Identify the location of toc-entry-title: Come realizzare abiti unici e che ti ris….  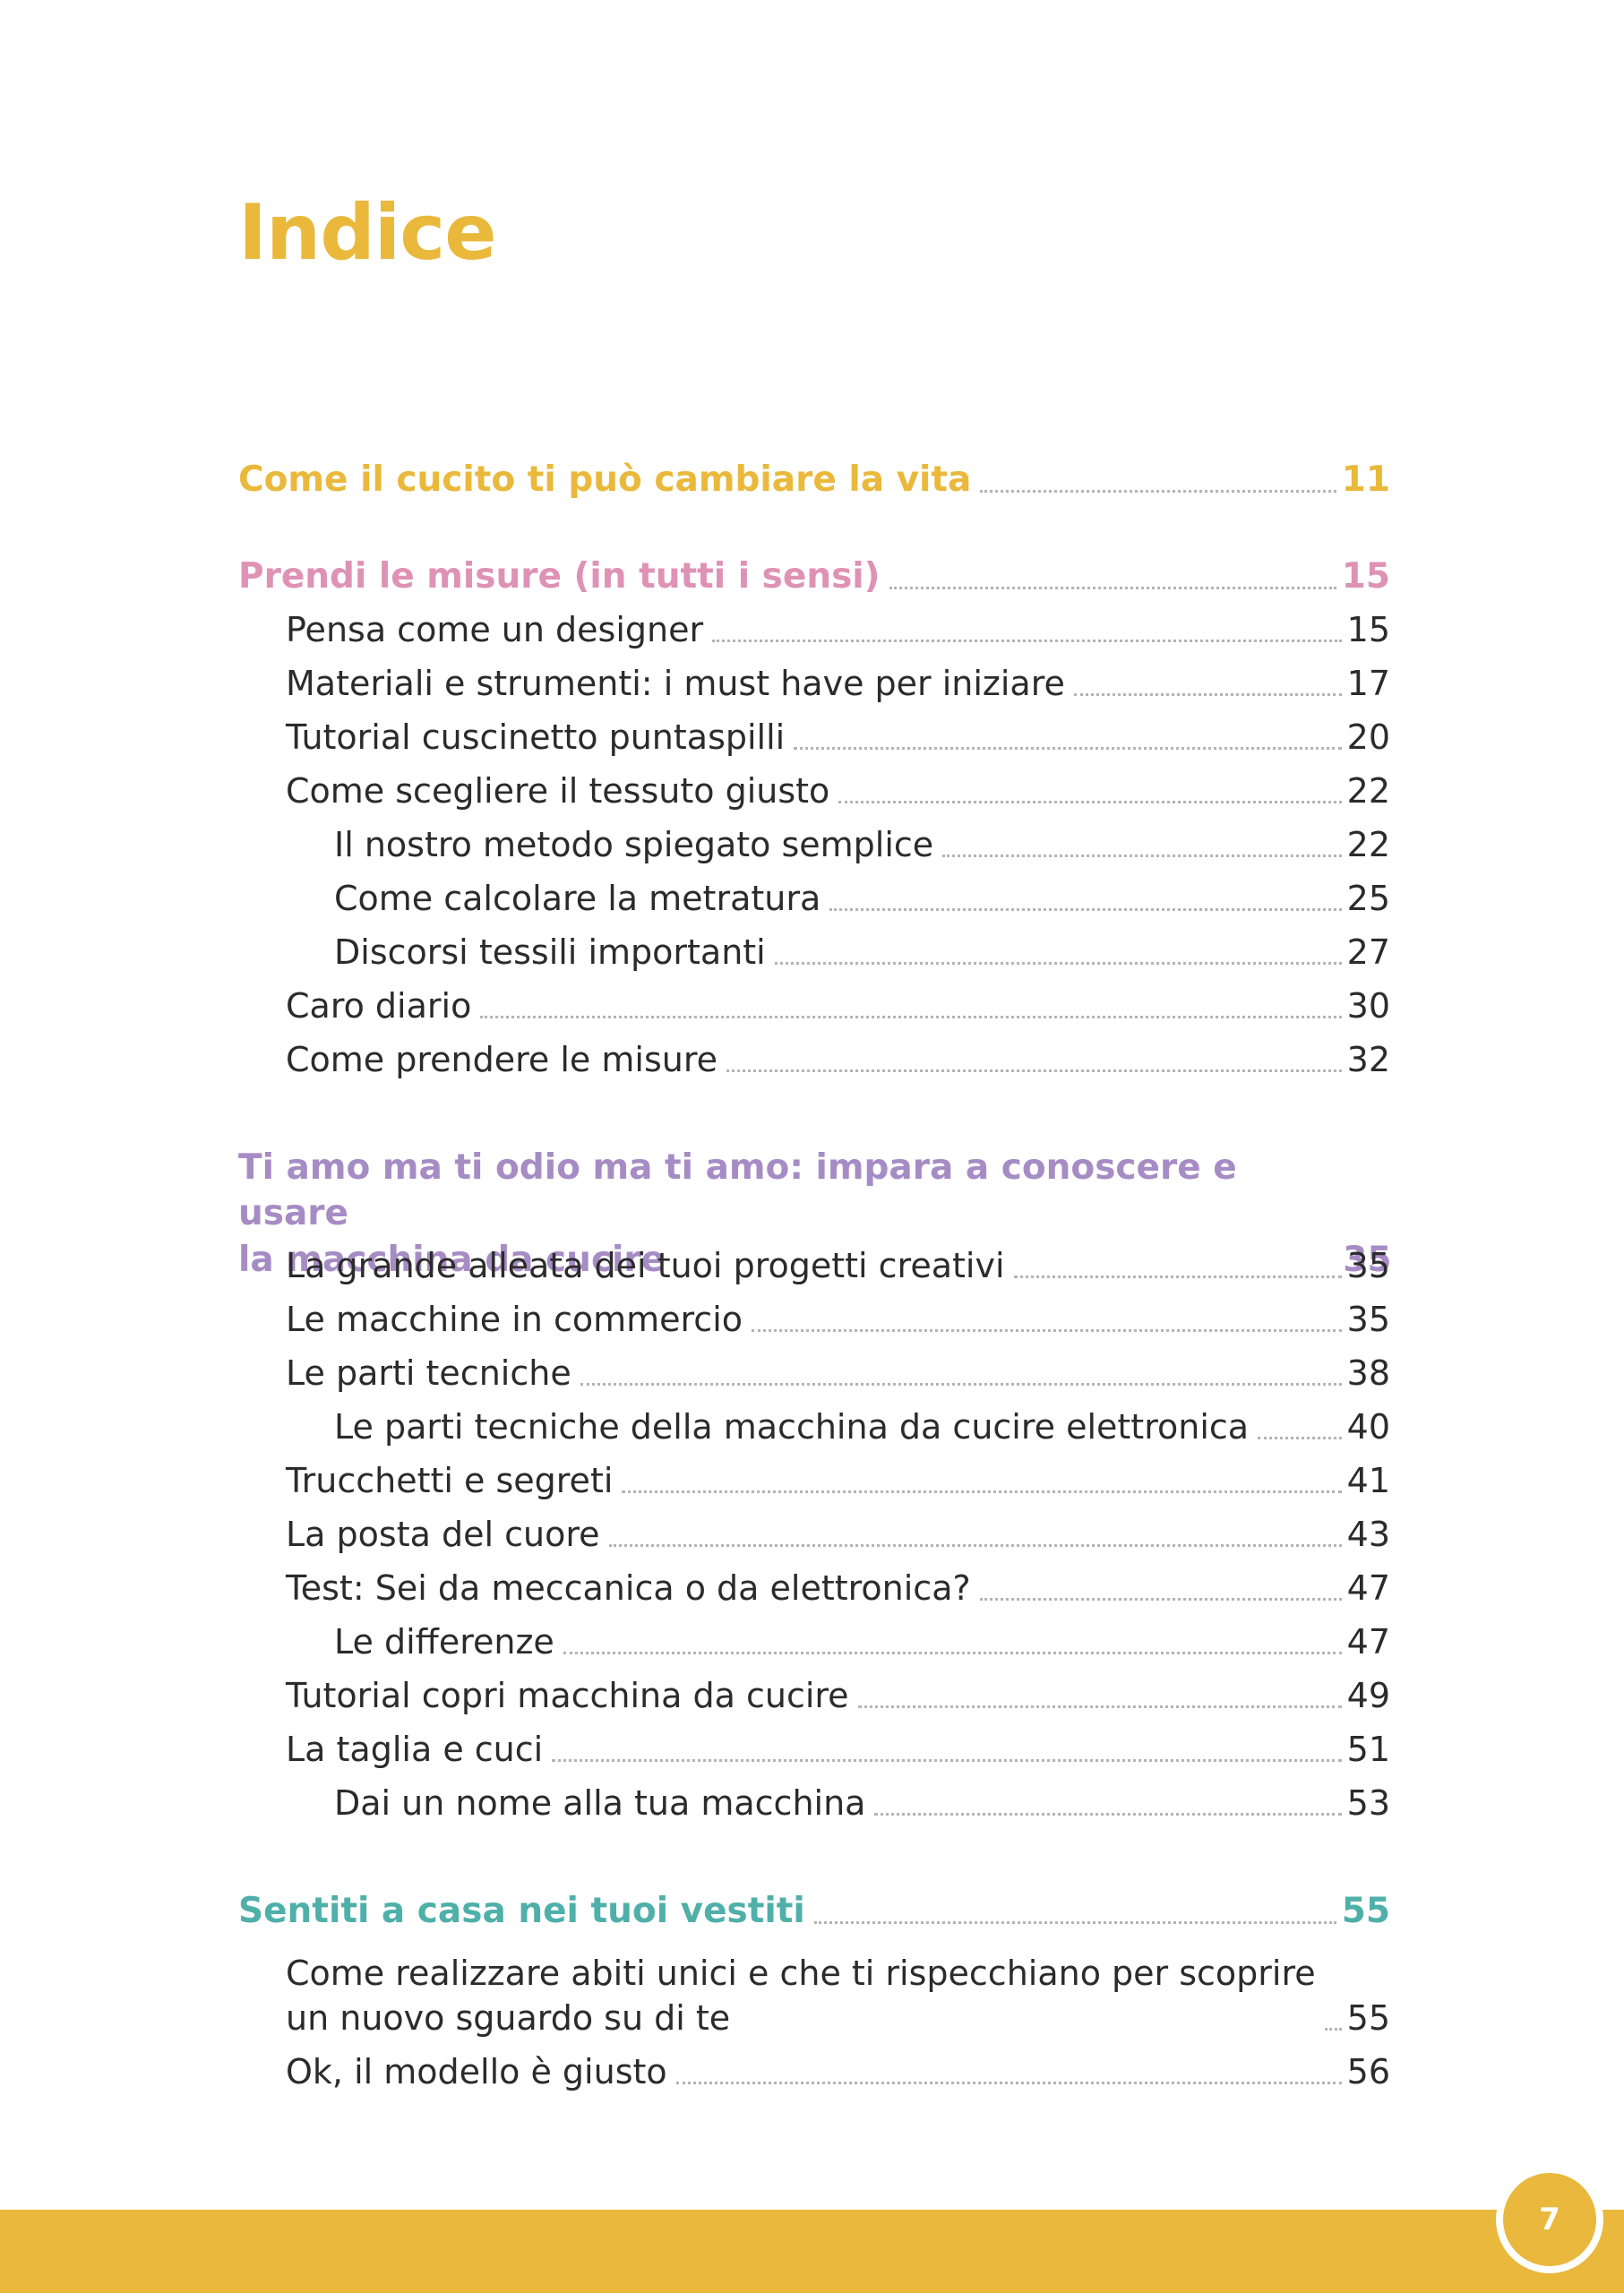
(801, 1997).